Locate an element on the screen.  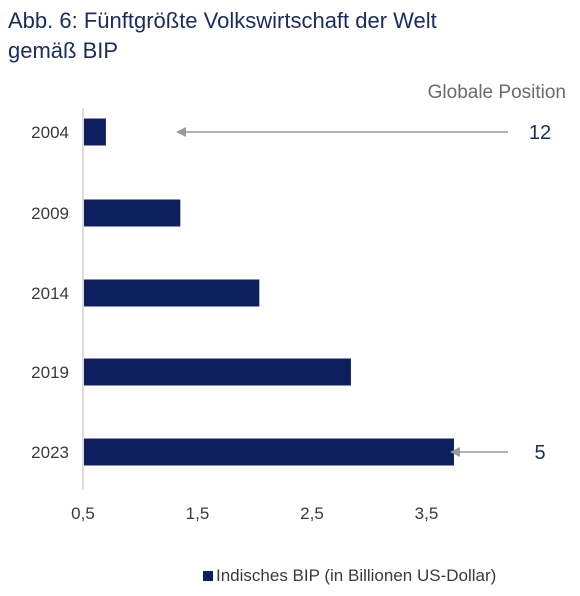
y-tick-label: 2014 is located at coordinates (50, 293).